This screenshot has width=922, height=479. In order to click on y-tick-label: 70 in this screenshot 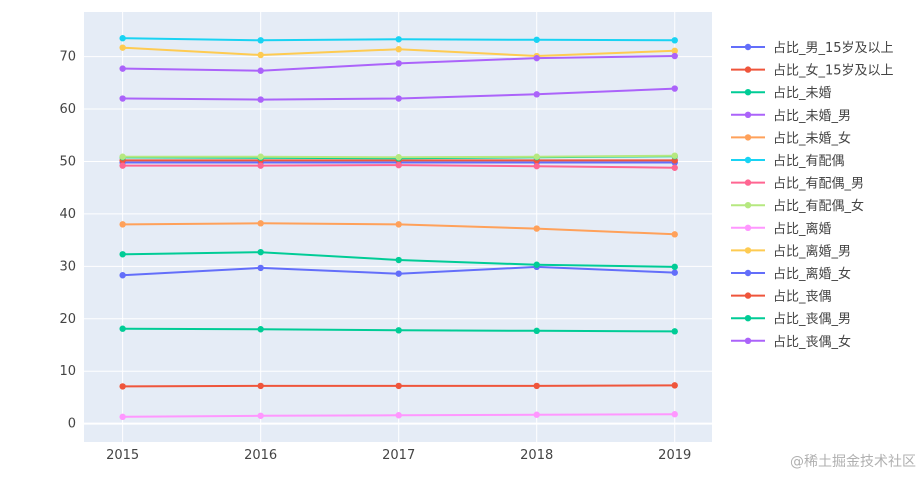, I will do `click(67, 57)`.